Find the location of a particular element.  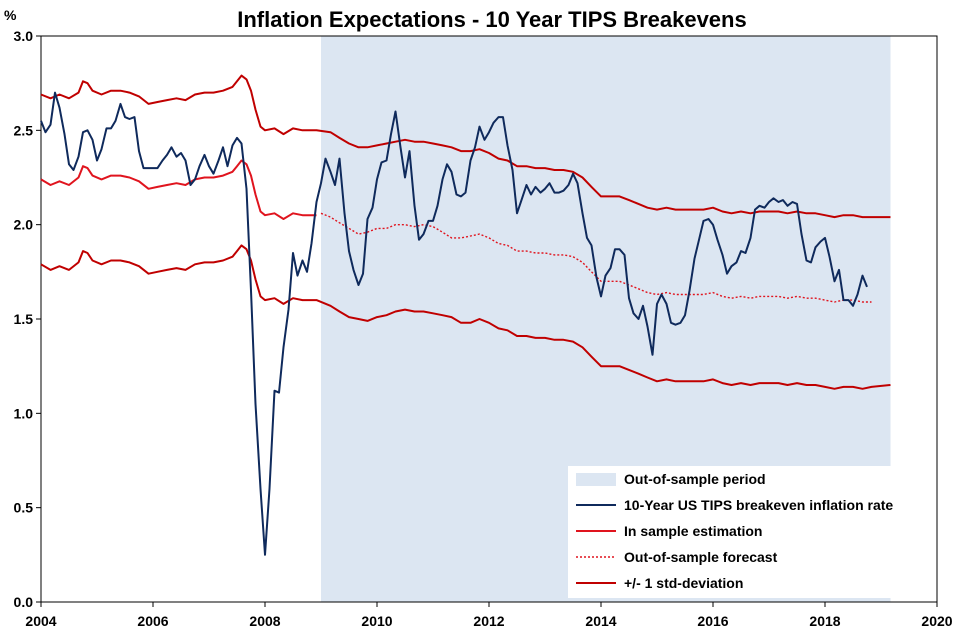

x-tick-label: 2018 is located at coordinates (824, 621).